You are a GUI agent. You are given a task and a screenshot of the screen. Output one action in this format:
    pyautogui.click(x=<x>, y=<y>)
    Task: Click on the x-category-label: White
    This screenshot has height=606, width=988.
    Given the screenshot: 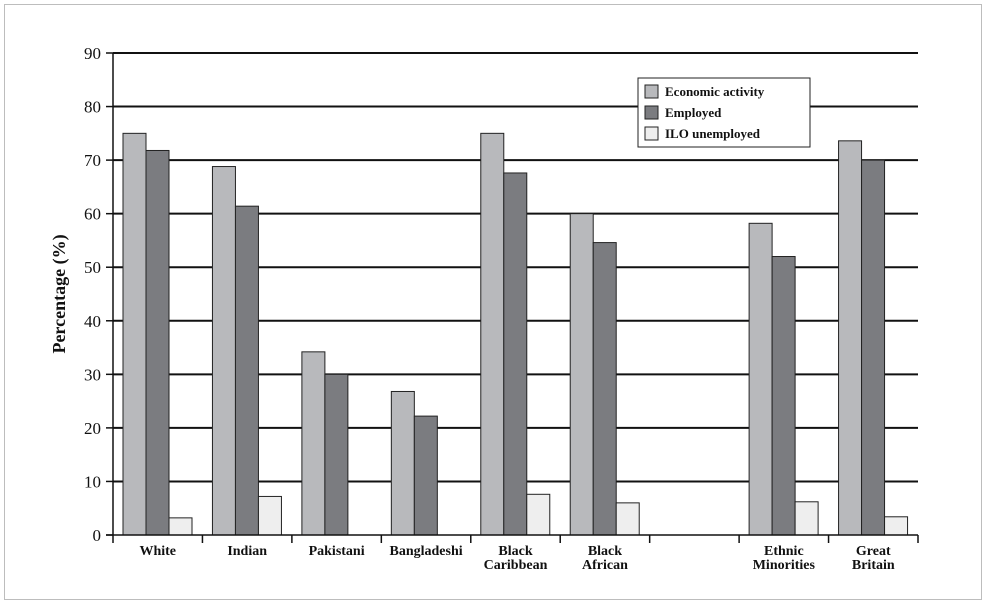 What is the action you would take?
    pyautogui.click(x=157, y=551)
    